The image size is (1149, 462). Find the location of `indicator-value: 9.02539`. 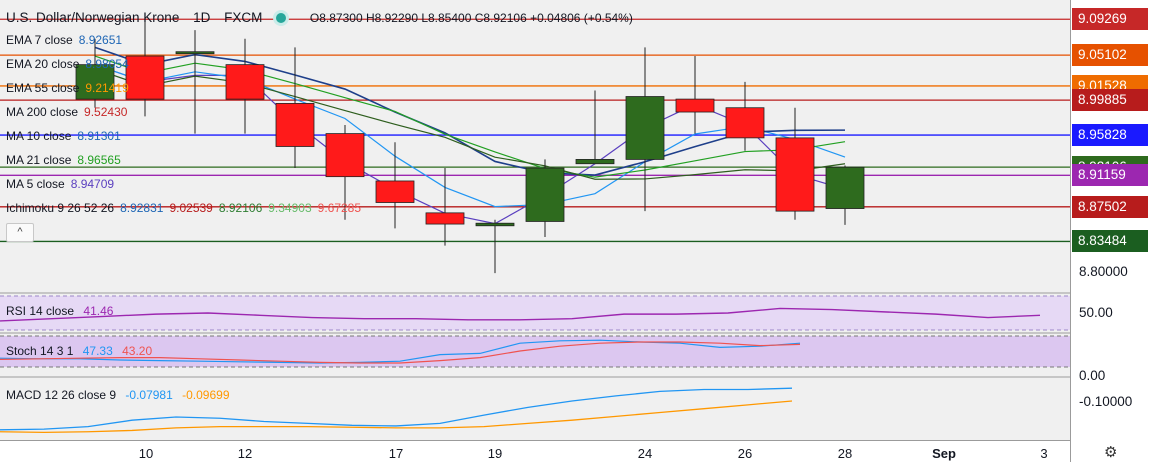

indicator-value: 9.02539 is located at coordinates (191, 208).